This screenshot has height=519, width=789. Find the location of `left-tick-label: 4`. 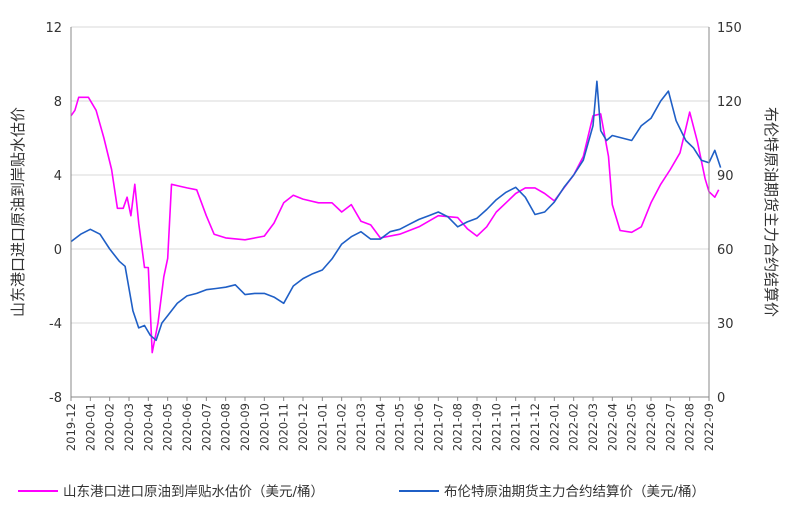

left-tick-label: 4 is located at coordinates (58, 176).